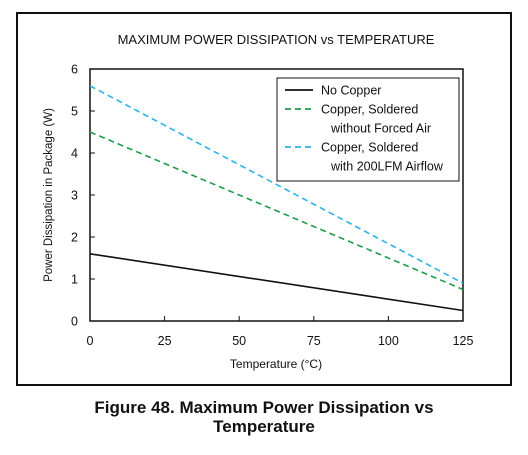 The height and width of the screenshot is (455, 528). What do you see at coordinates (463, 341) in the screenshot?
I see `x-tick-label: 125` at bounding box center [463, 341].